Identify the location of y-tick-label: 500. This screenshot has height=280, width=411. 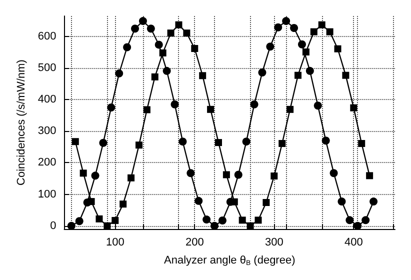
(47, 68).